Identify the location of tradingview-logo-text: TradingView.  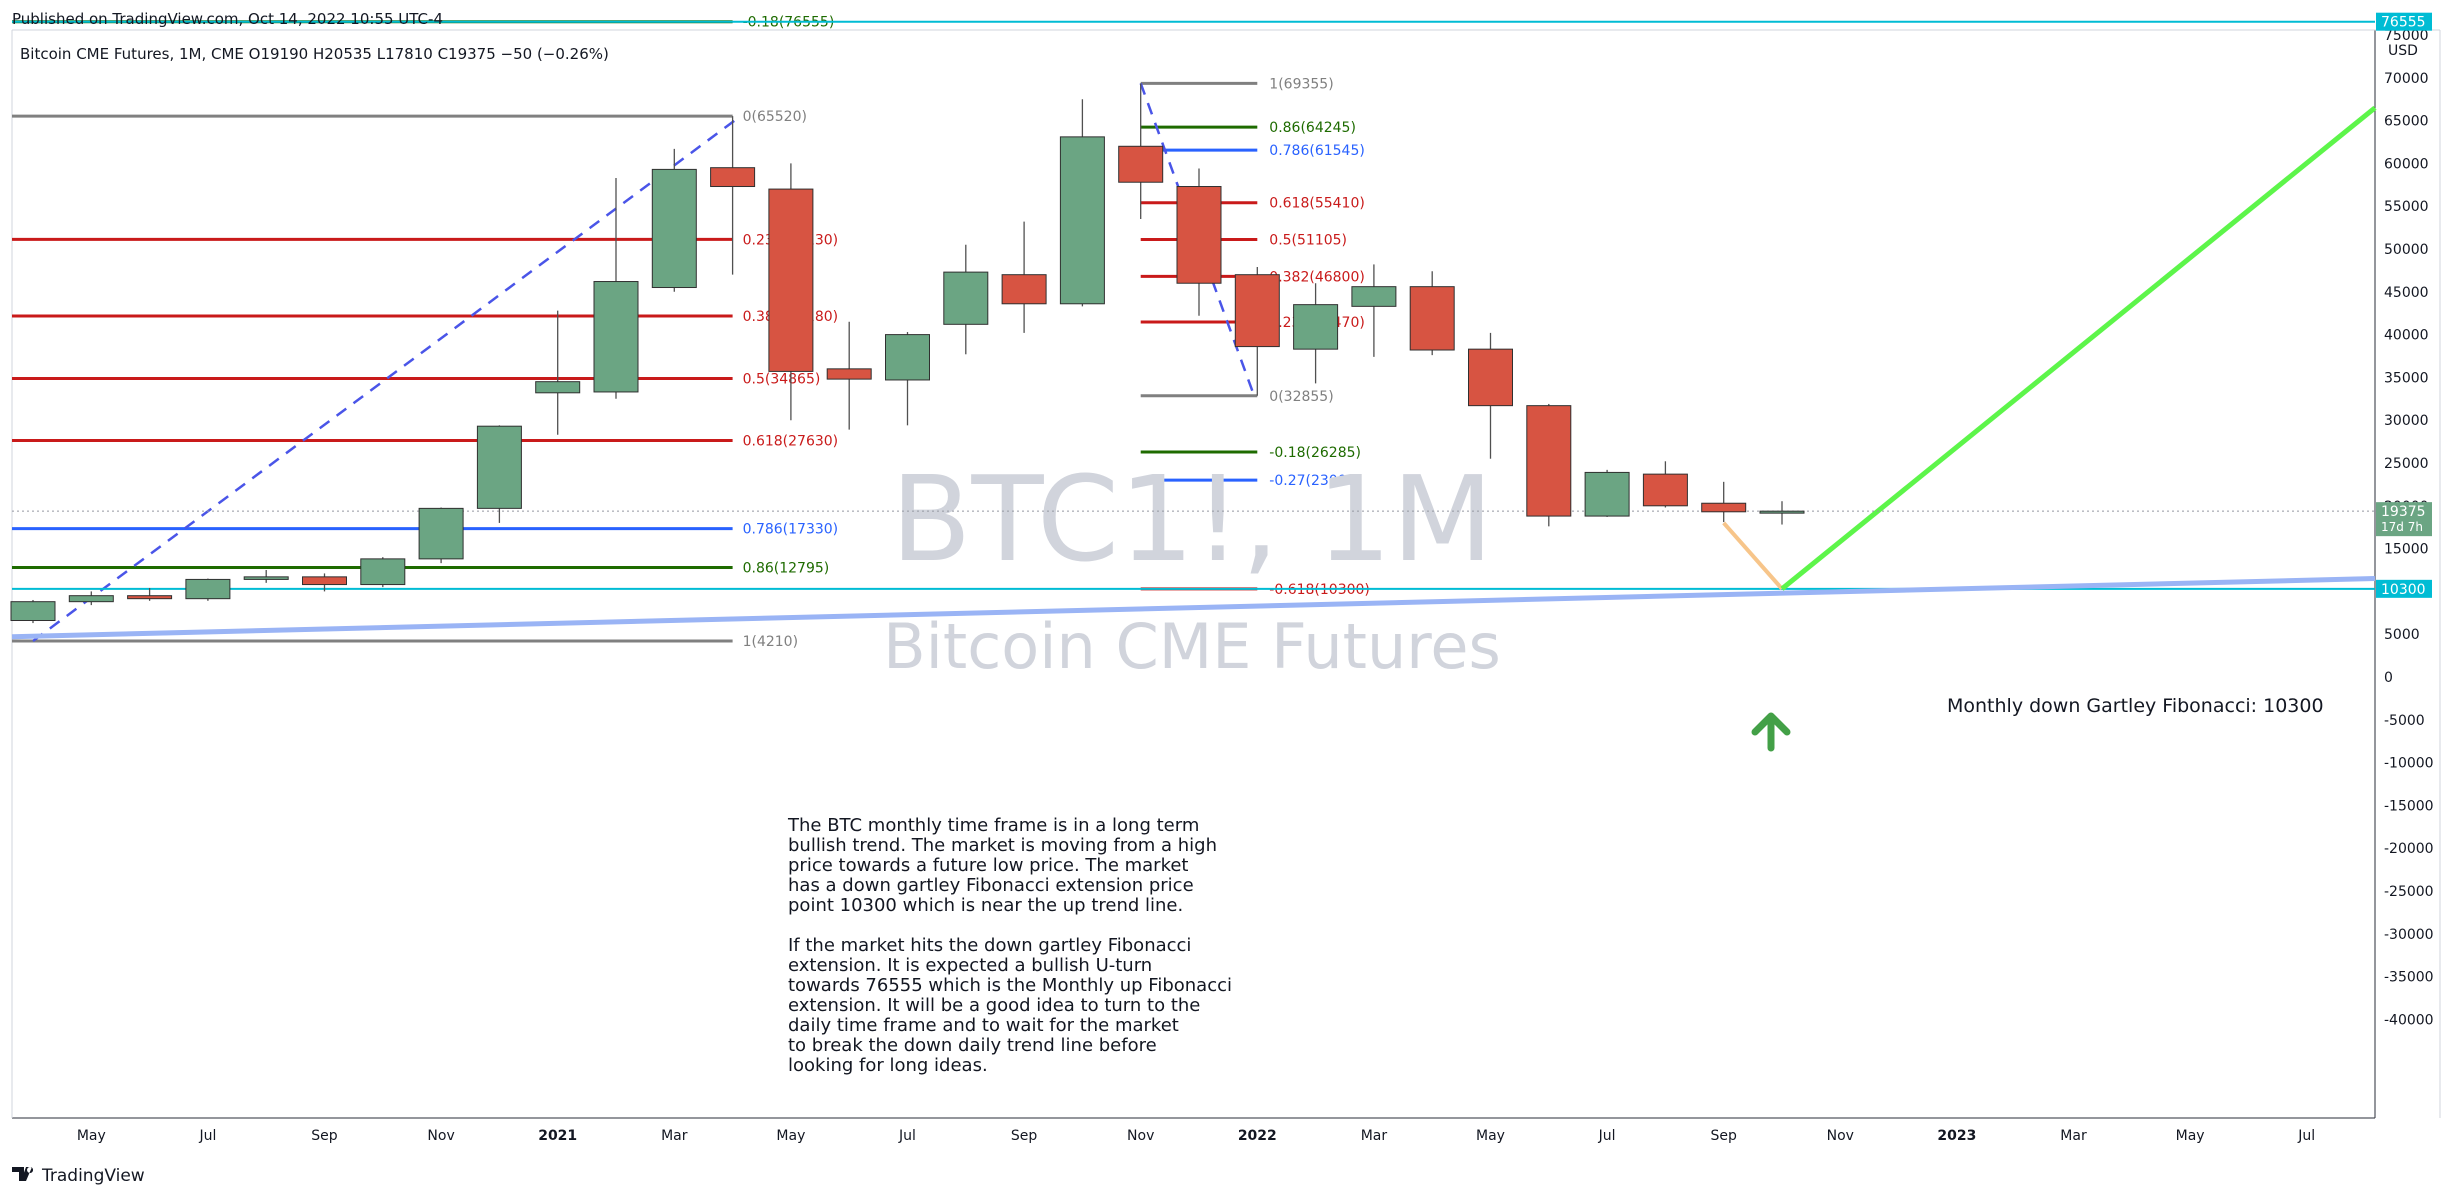
(93, 1176).